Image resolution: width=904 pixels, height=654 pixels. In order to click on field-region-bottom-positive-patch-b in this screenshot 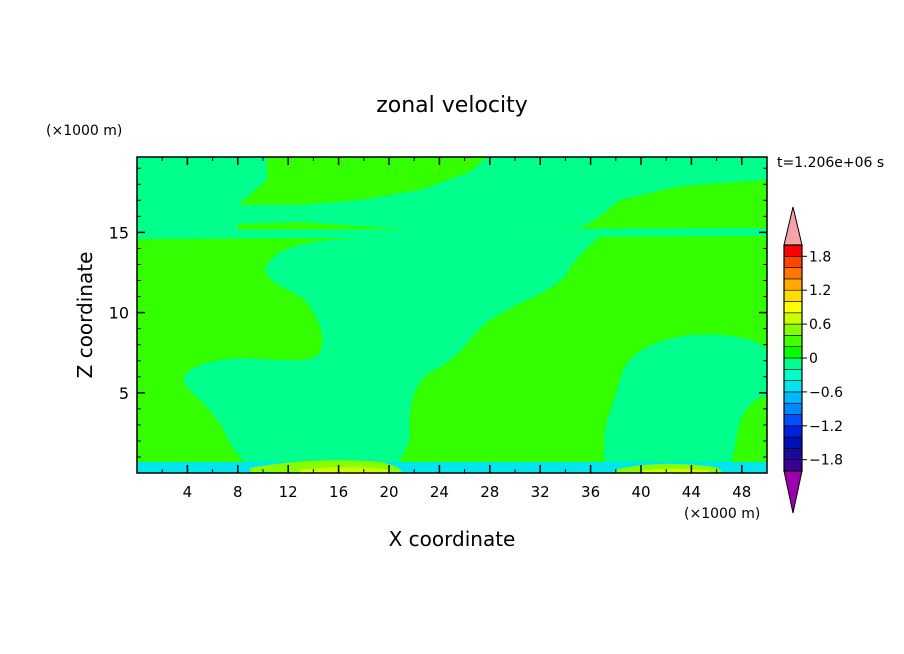, I will do `click(345, 470)`.